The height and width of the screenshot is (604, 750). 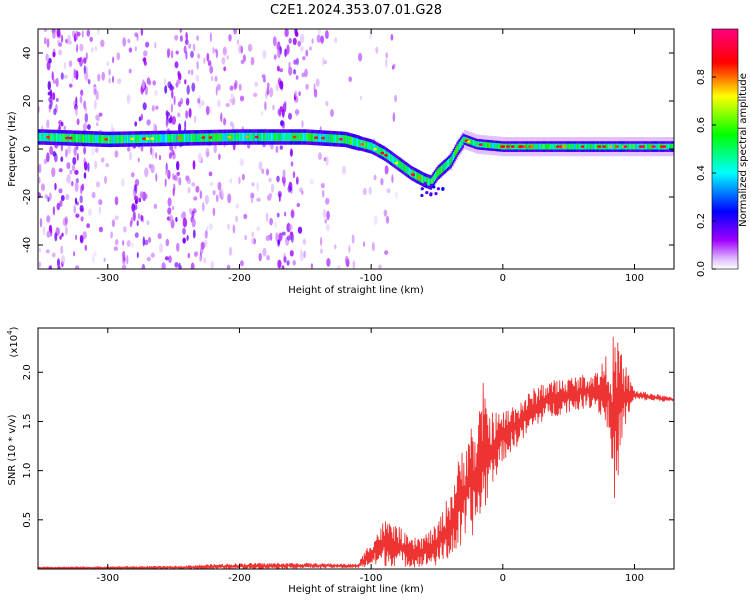 What do you see at coordinates (634, 578) in the screenshot?
I see `snr-x-tick-label: 100` at bounding box center [634, 578].